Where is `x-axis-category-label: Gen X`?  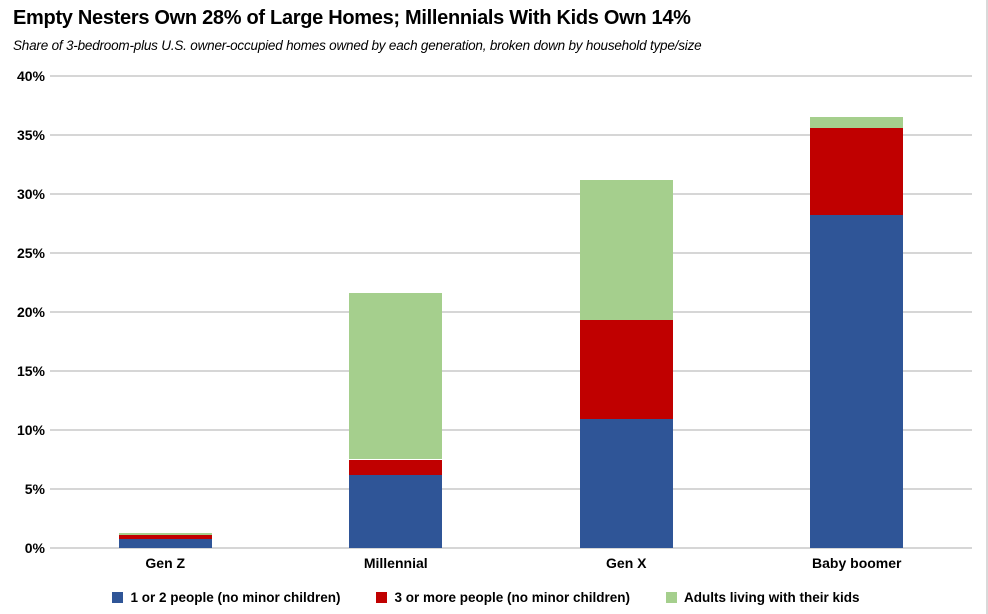 x-axis-category-label: Gen X is located at coordinates (626, 563).